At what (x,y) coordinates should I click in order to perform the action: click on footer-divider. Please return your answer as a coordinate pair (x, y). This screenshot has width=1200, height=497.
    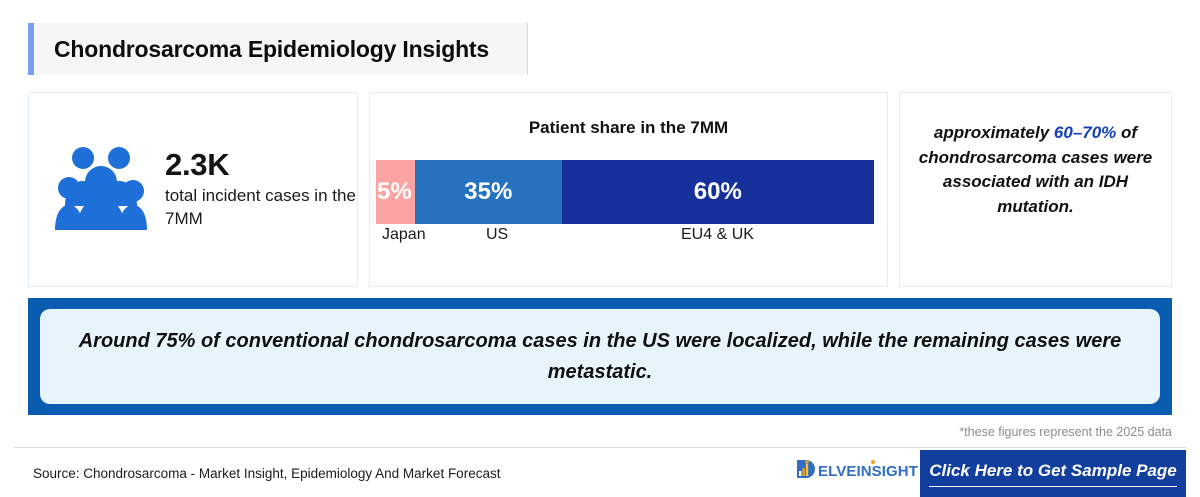
    Looking at the image, I should click on (600, 447).